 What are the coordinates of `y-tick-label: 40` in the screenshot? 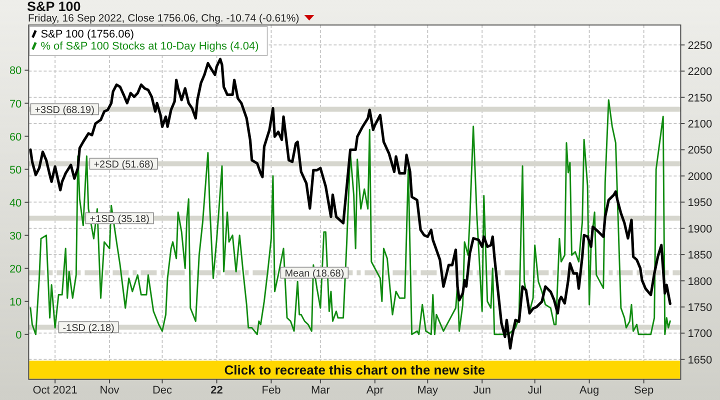 It's located at (15, 203).